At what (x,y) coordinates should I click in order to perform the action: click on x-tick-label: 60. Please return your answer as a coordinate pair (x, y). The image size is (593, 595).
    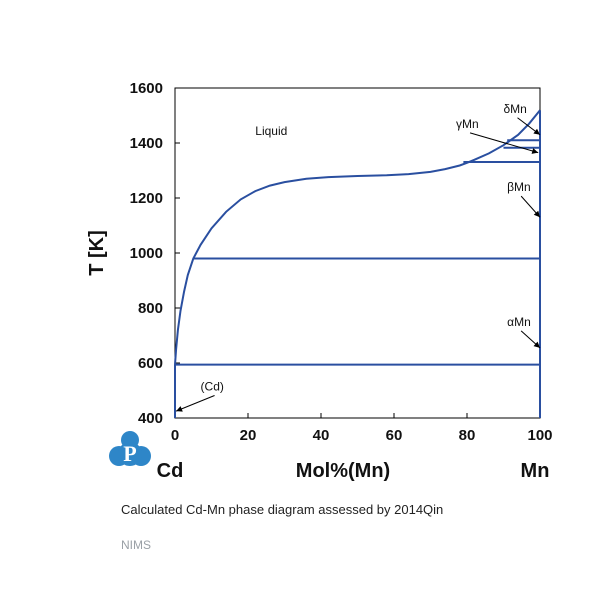
    Looking at the image, I should click on (394, 435).